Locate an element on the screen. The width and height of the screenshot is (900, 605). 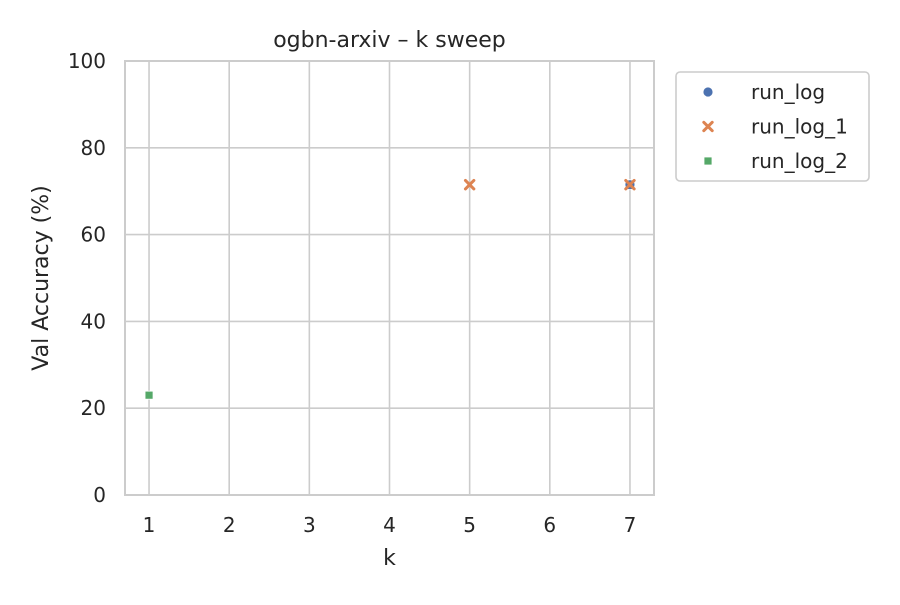
legend-box is located at coordinates (772, 126).